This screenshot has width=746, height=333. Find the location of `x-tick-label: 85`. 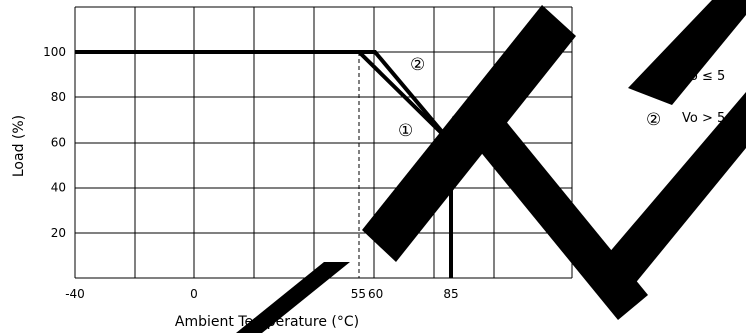

x-tick-label: 85 is located at coordinates (450, 294).